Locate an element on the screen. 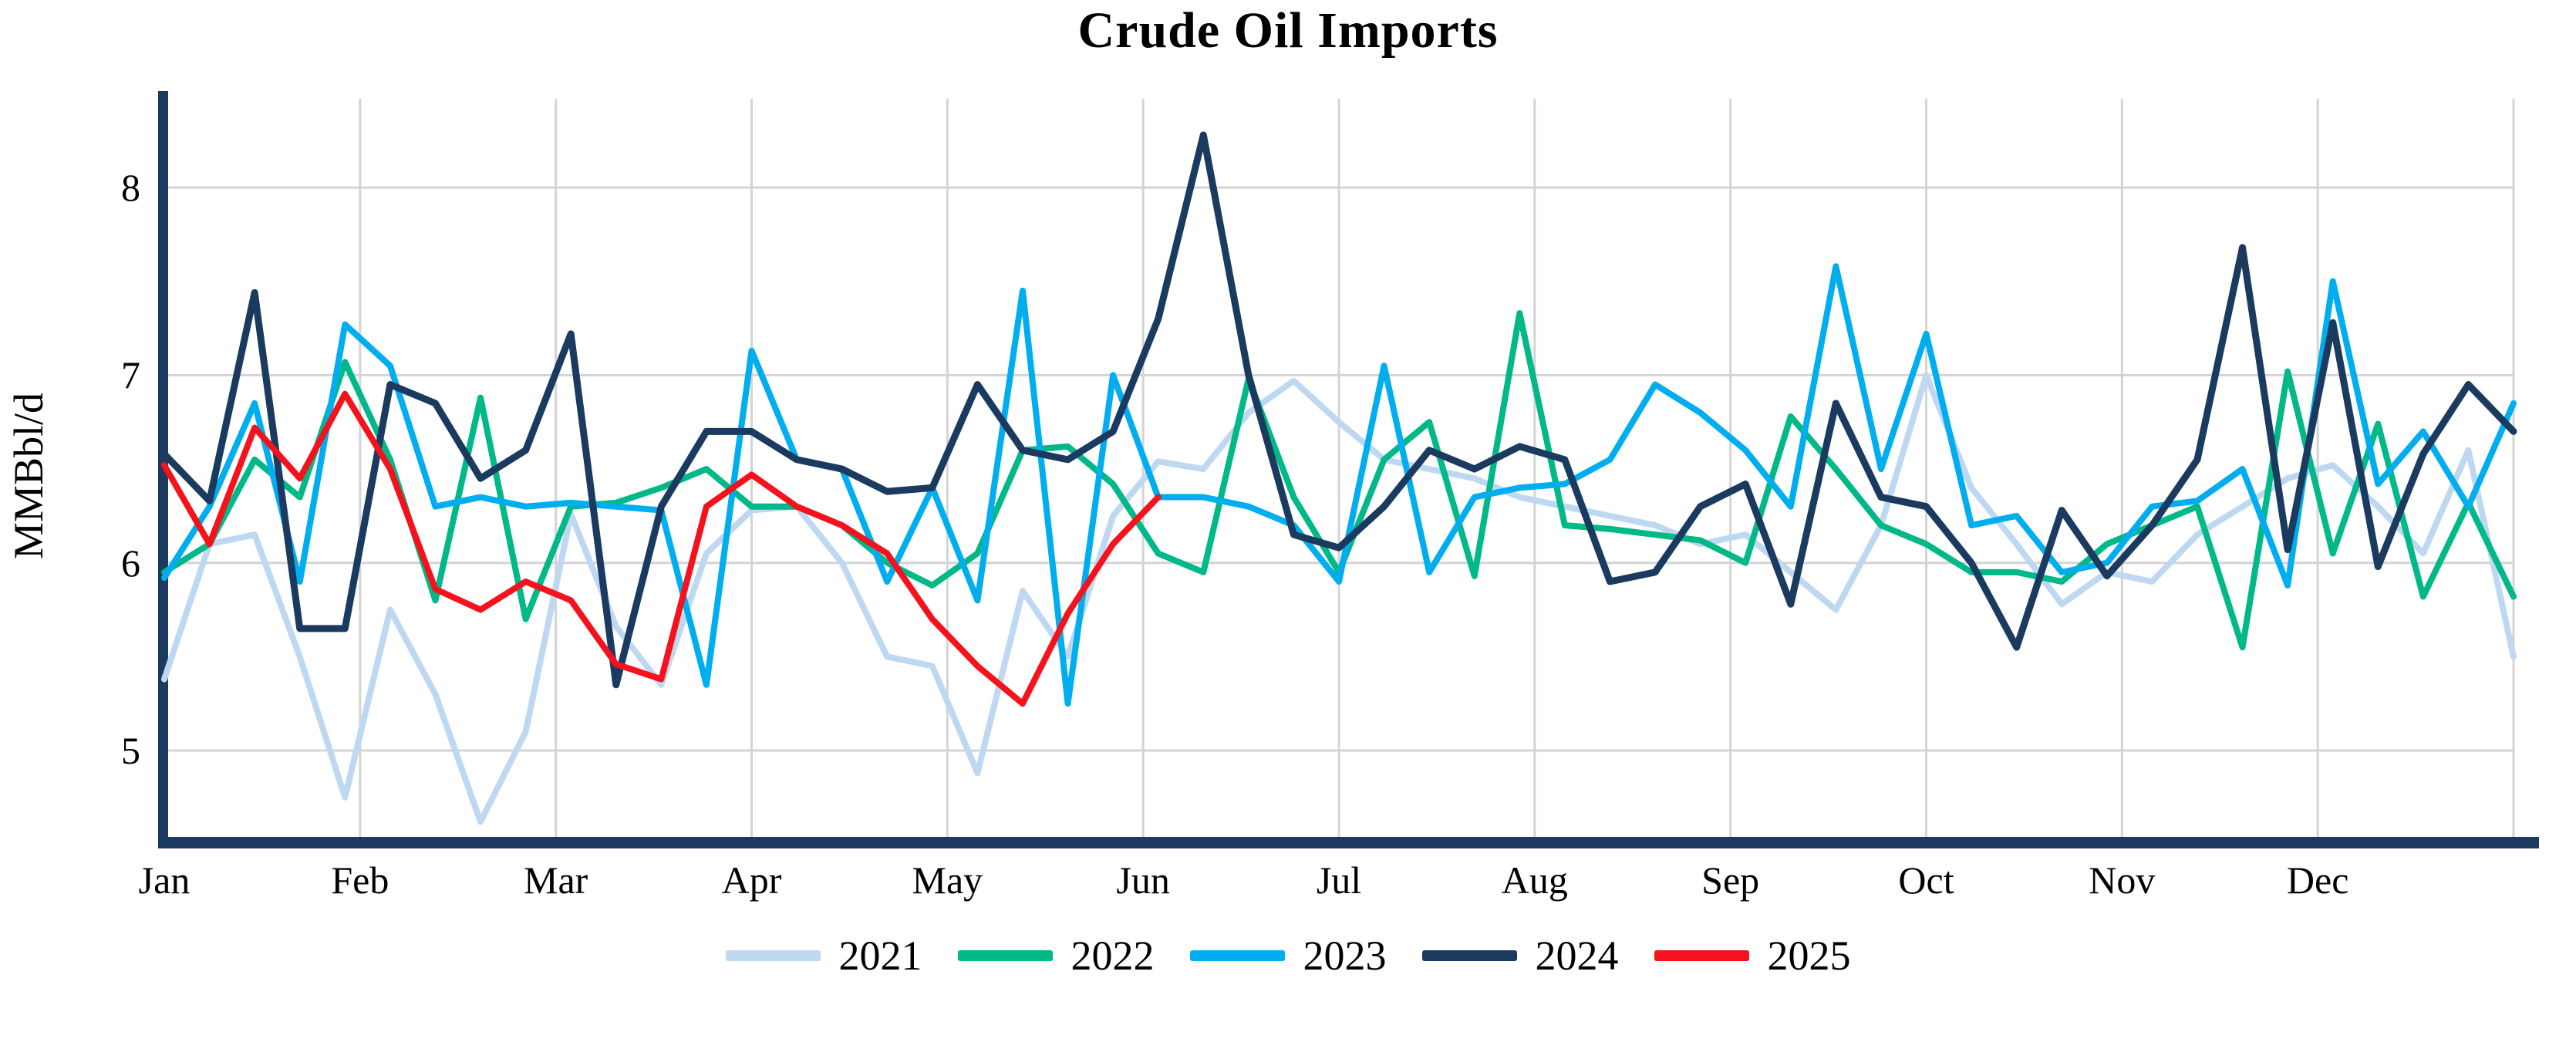  legend-item-2024: 2024 is located at coordinates (1520, 956).